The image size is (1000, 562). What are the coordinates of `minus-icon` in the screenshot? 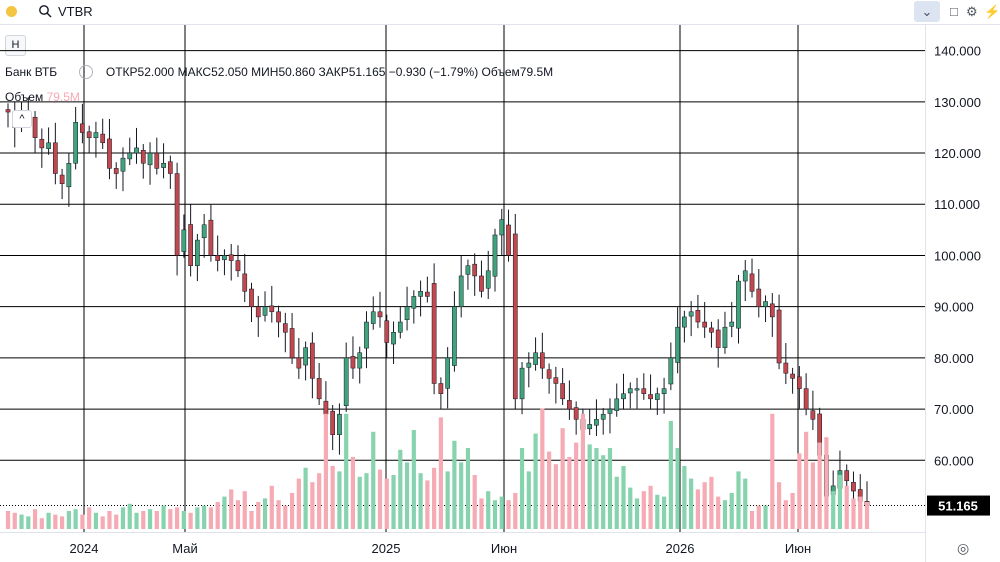 It's located at (85, 71).